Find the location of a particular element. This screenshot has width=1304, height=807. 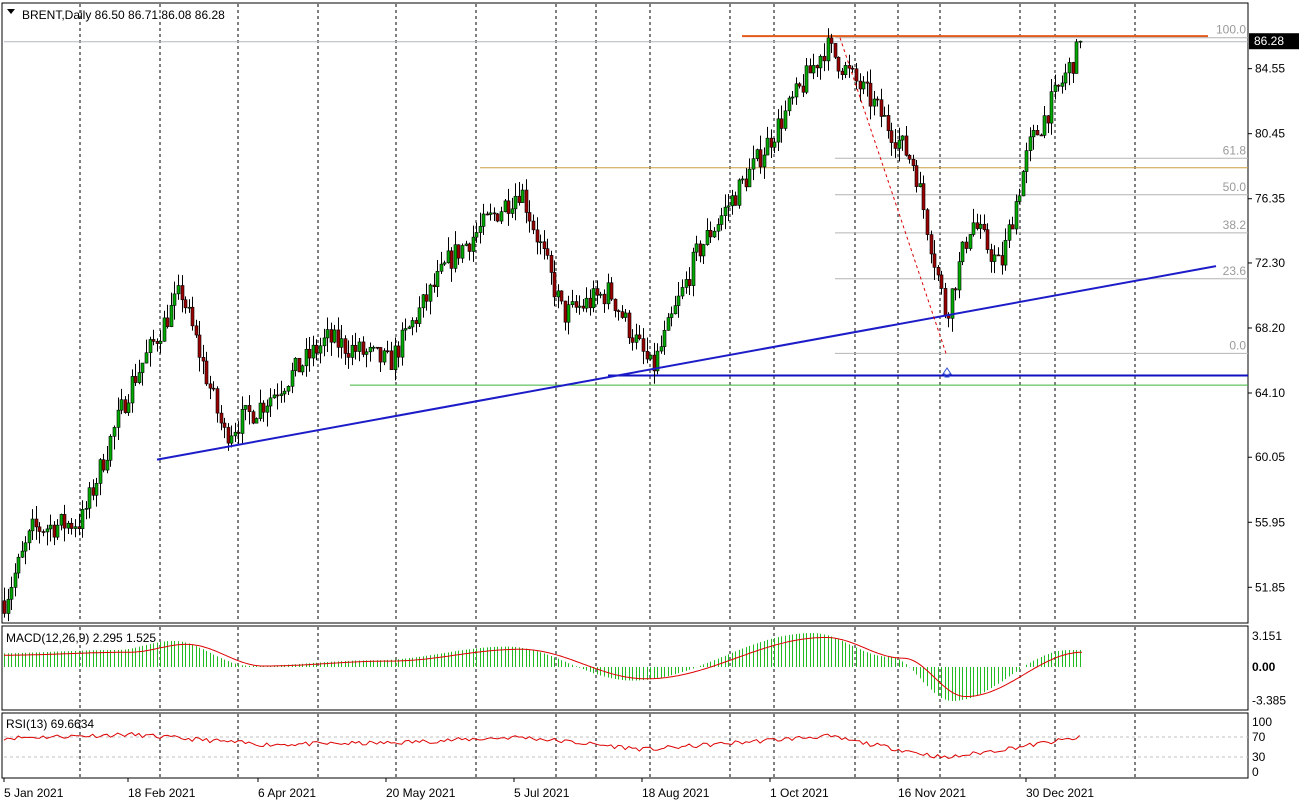

price-tick-label: 72.30 is located at coordinates (1270, 263).